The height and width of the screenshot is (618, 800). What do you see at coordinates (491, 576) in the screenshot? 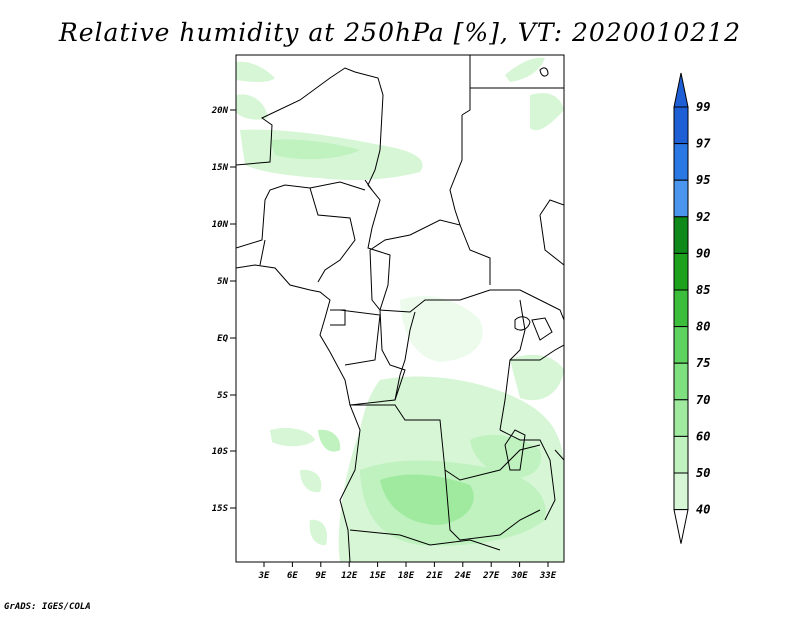
I see `lon-label: 27E` at bounding box center [491, 576].